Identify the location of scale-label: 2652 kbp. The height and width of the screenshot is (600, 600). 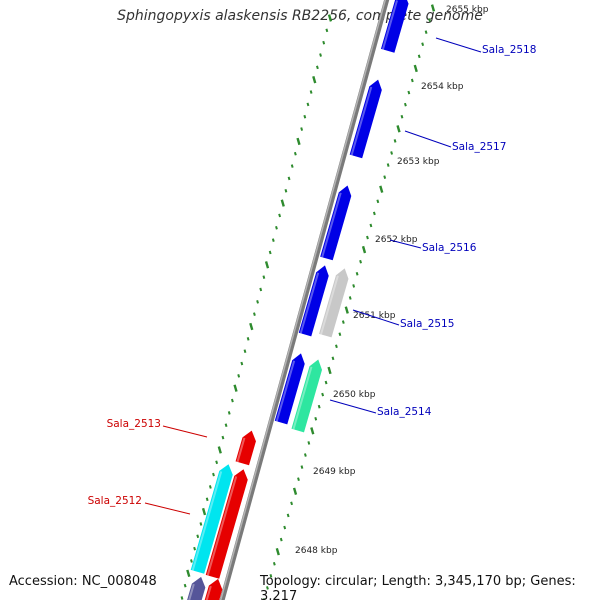
(396, 240).